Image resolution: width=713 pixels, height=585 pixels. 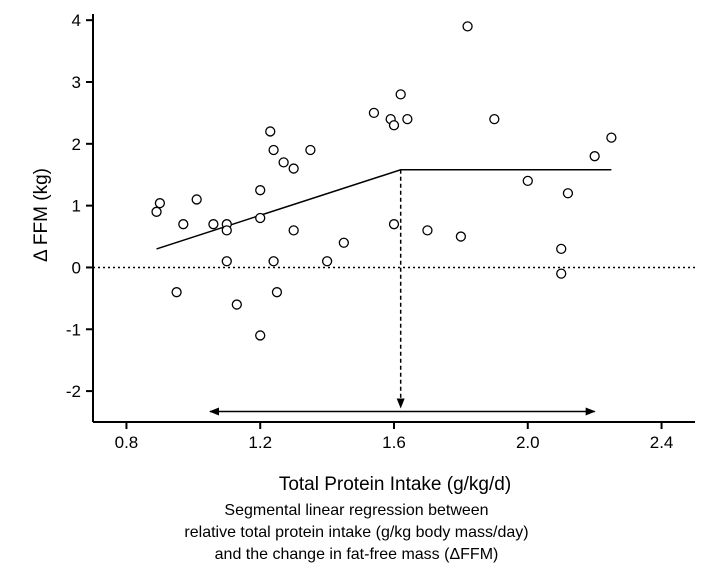 I want to click on y-tick-label: 2, so click(x=76, y=144).